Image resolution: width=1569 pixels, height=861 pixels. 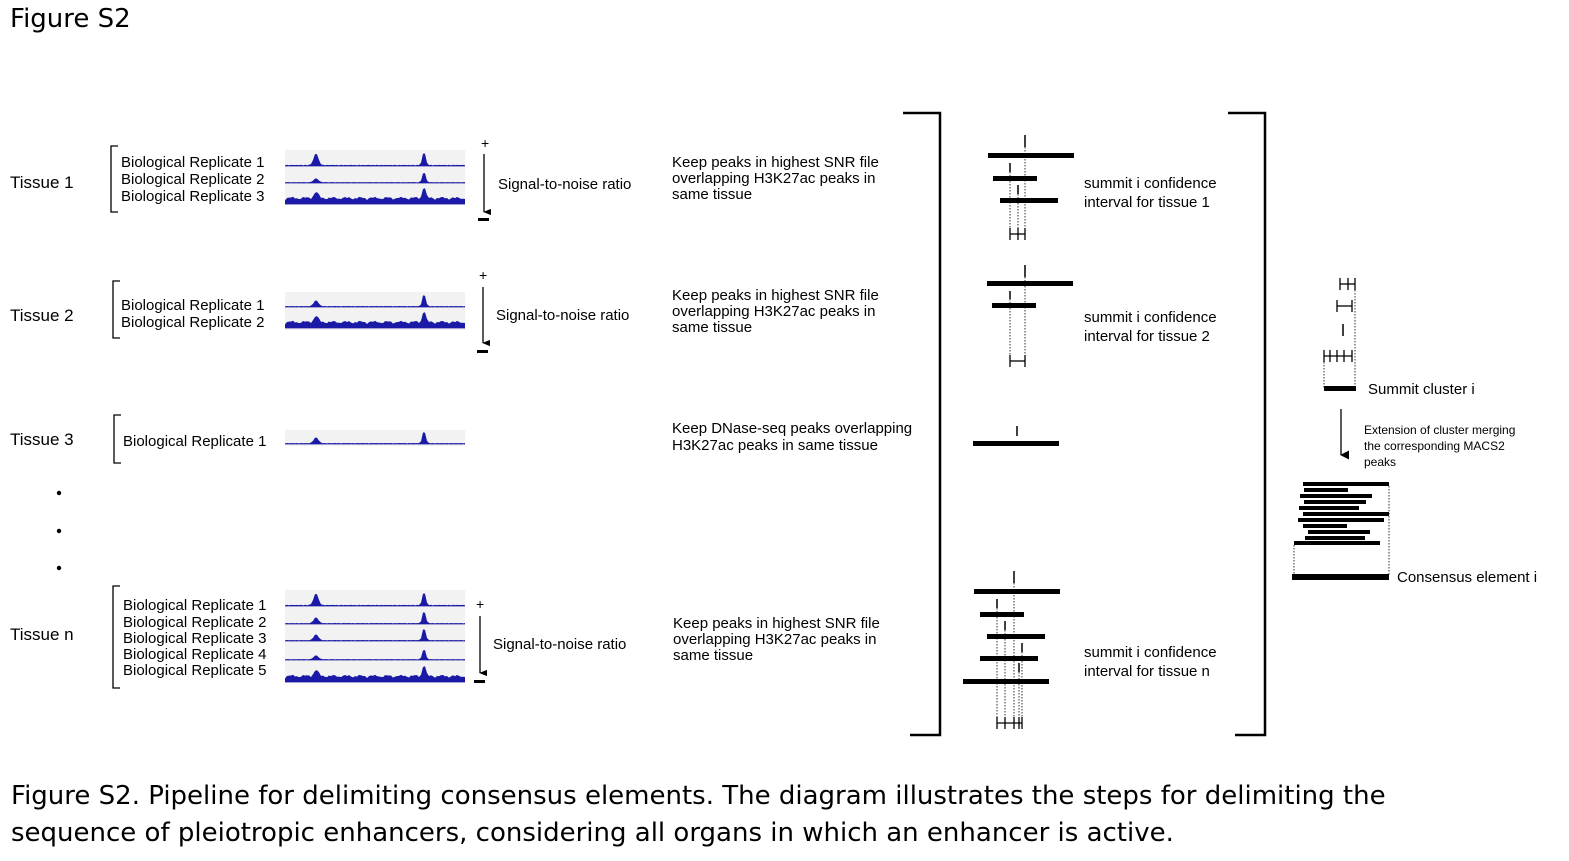 What do you see at coordinates (1439, 430) in the screenshot?
I see `extension-text: Extension of cluster merging` at bounding box center [1439, 430].